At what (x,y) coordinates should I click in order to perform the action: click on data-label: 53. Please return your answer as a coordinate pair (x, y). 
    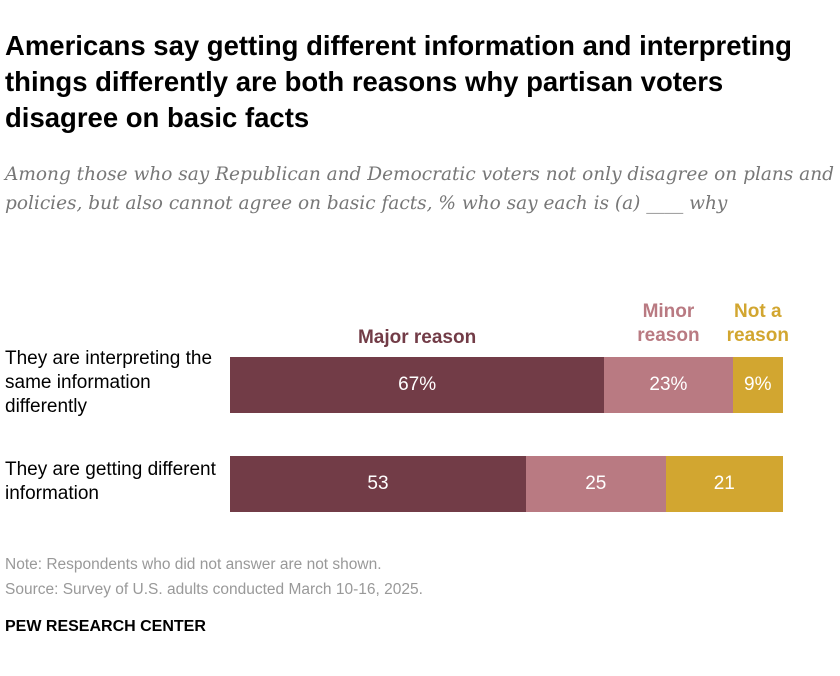
    Looking at the image, I should click on (378, 483).